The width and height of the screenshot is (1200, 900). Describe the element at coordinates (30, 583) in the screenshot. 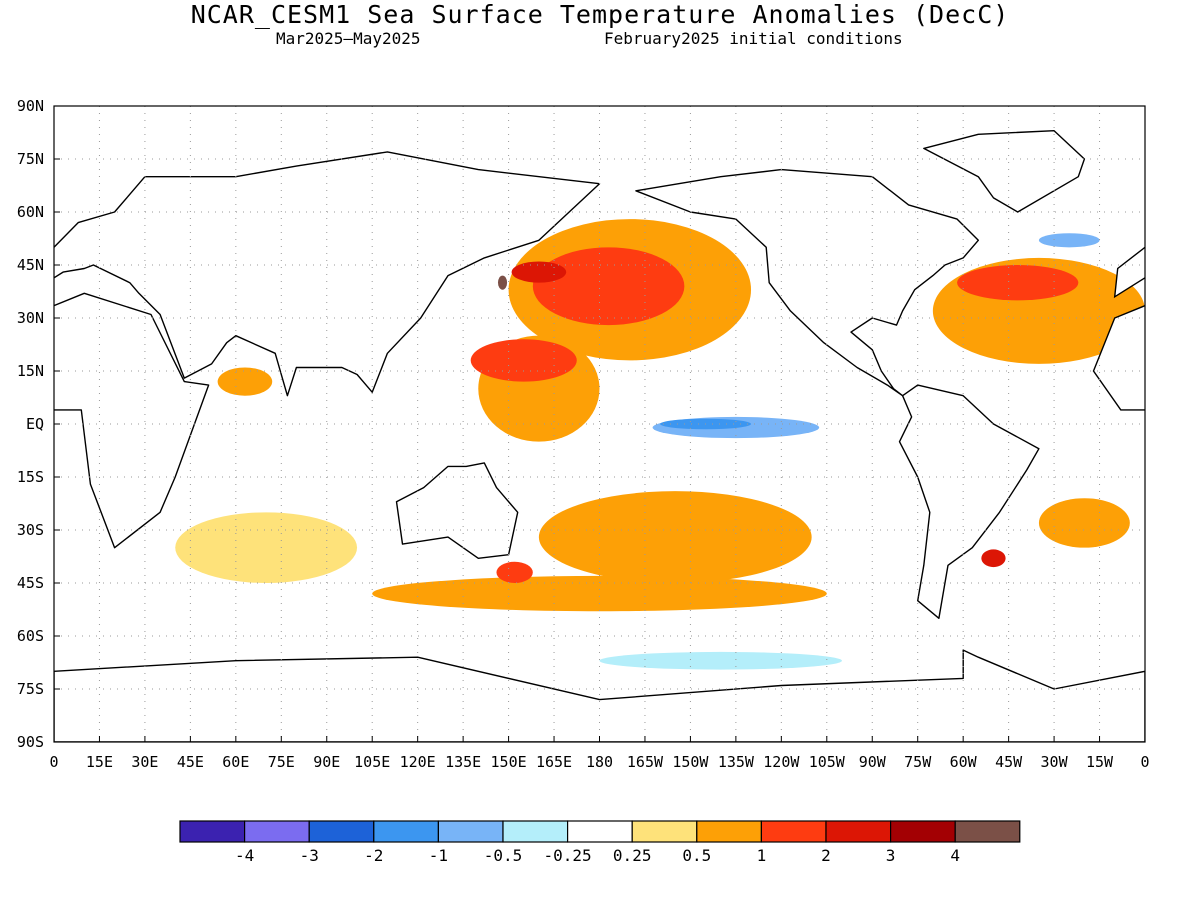

I see `lat-tick-label: 45S` at that location.